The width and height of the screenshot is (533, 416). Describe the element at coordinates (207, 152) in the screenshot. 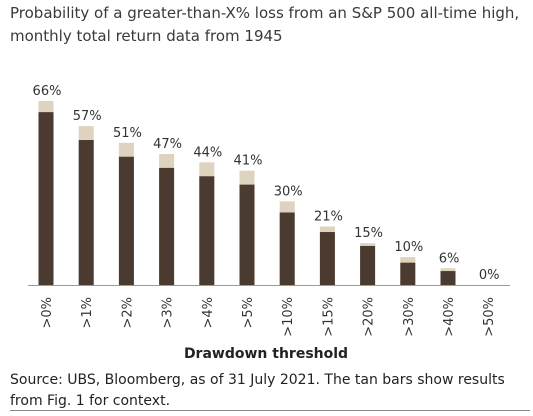

I see `data-label: 44%` at that location.